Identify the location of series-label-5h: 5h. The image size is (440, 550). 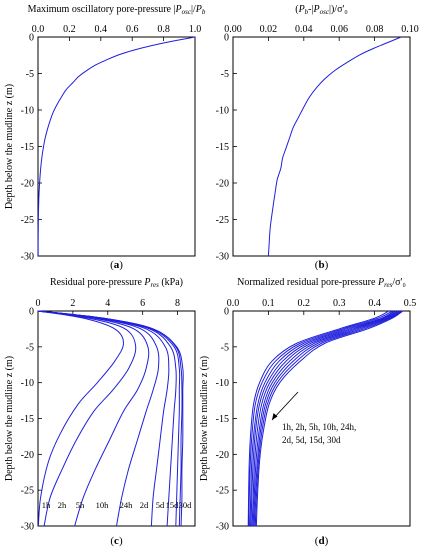
(80, 505).